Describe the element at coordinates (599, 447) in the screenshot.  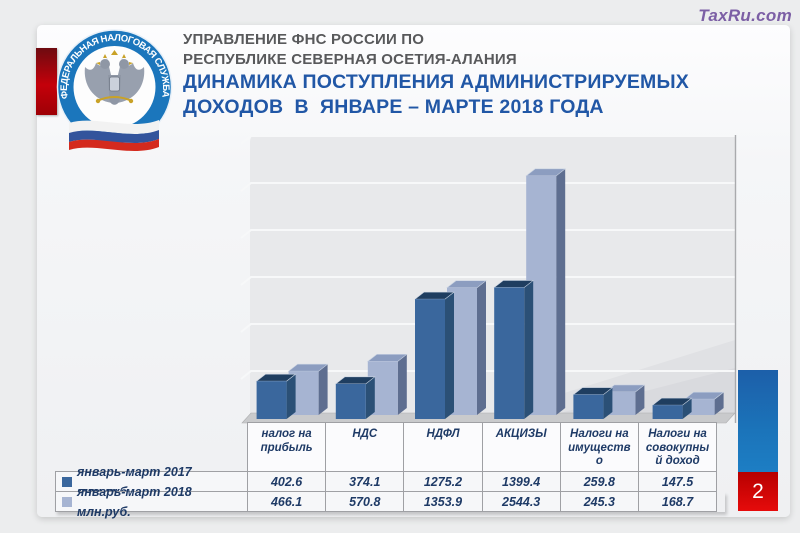
I see `category-header-cell: Налоги на имуществ о` at that location.